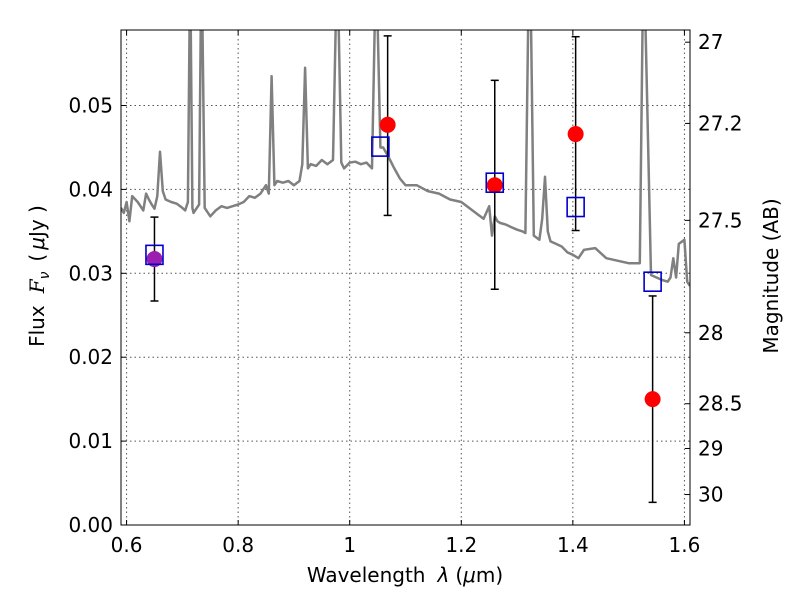 The image size is (800, 600). What do you see at coordinates (710, 42) in the screenshot?
I see `y2-tick-label: 27` at bounding box center [710, 42].